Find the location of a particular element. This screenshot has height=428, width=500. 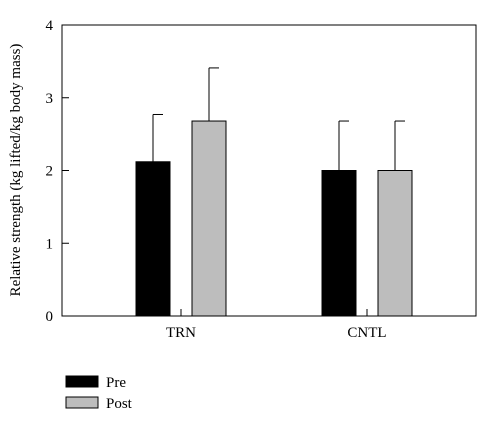

bar-trn-pre is located at coordinates (153, 239).